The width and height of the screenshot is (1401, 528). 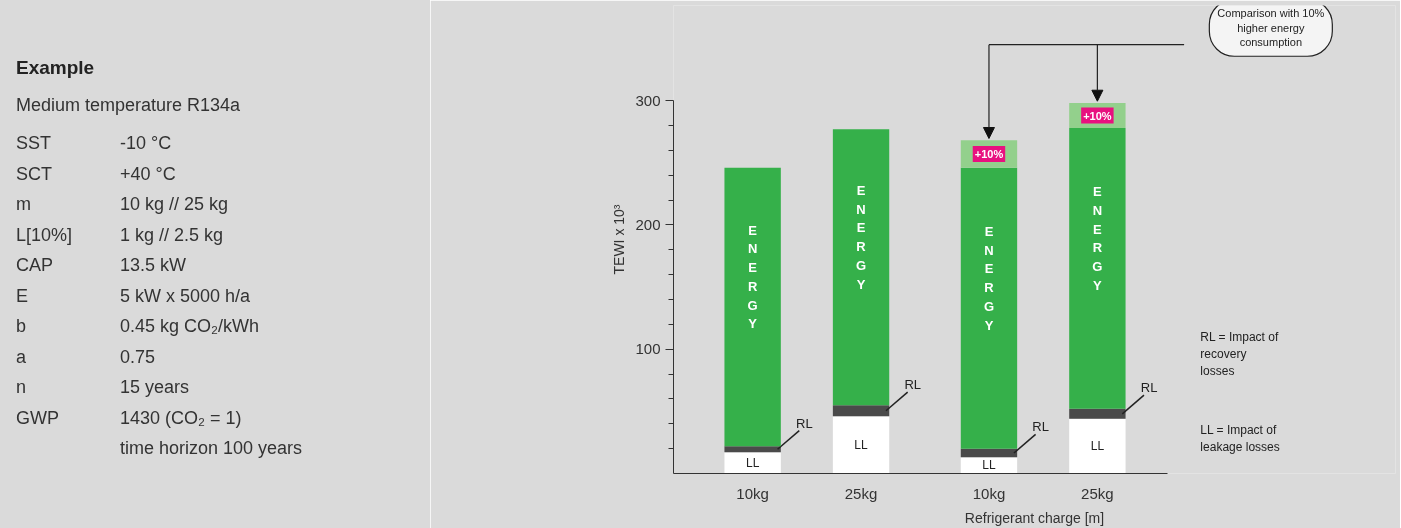 I want to click on text: SST, so click(x=34, y=144).